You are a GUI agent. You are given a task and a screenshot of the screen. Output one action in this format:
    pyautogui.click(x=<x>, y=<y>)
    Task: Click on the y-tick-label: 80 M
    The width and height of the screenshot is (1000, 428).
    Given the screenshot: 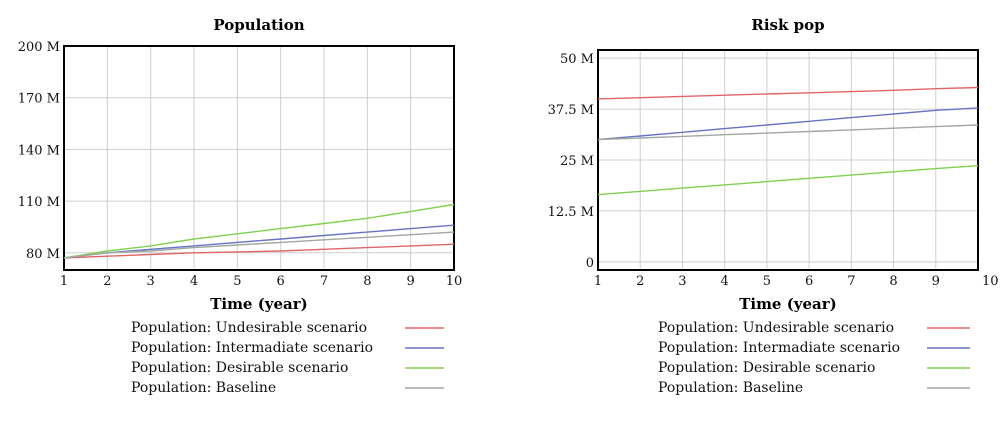 What is the action you would take?
    pyautogui.click(x=43, y=254)
    